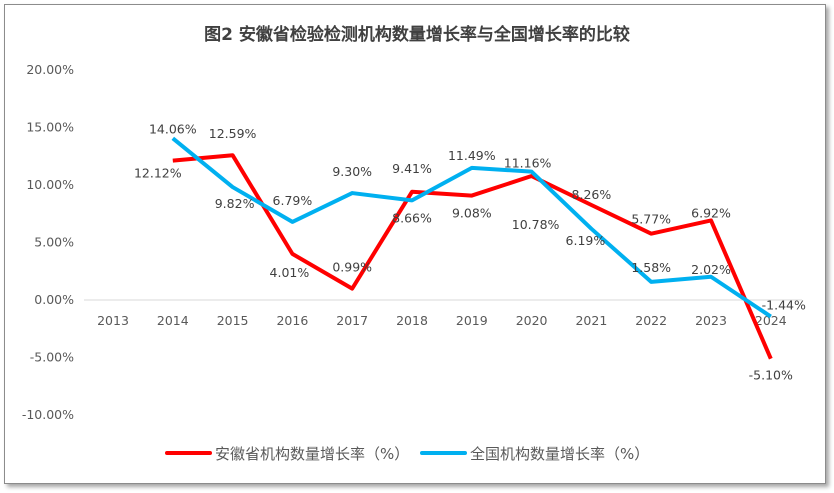  I want to click on y-tick-label: -5.00%, so click(52, 357).